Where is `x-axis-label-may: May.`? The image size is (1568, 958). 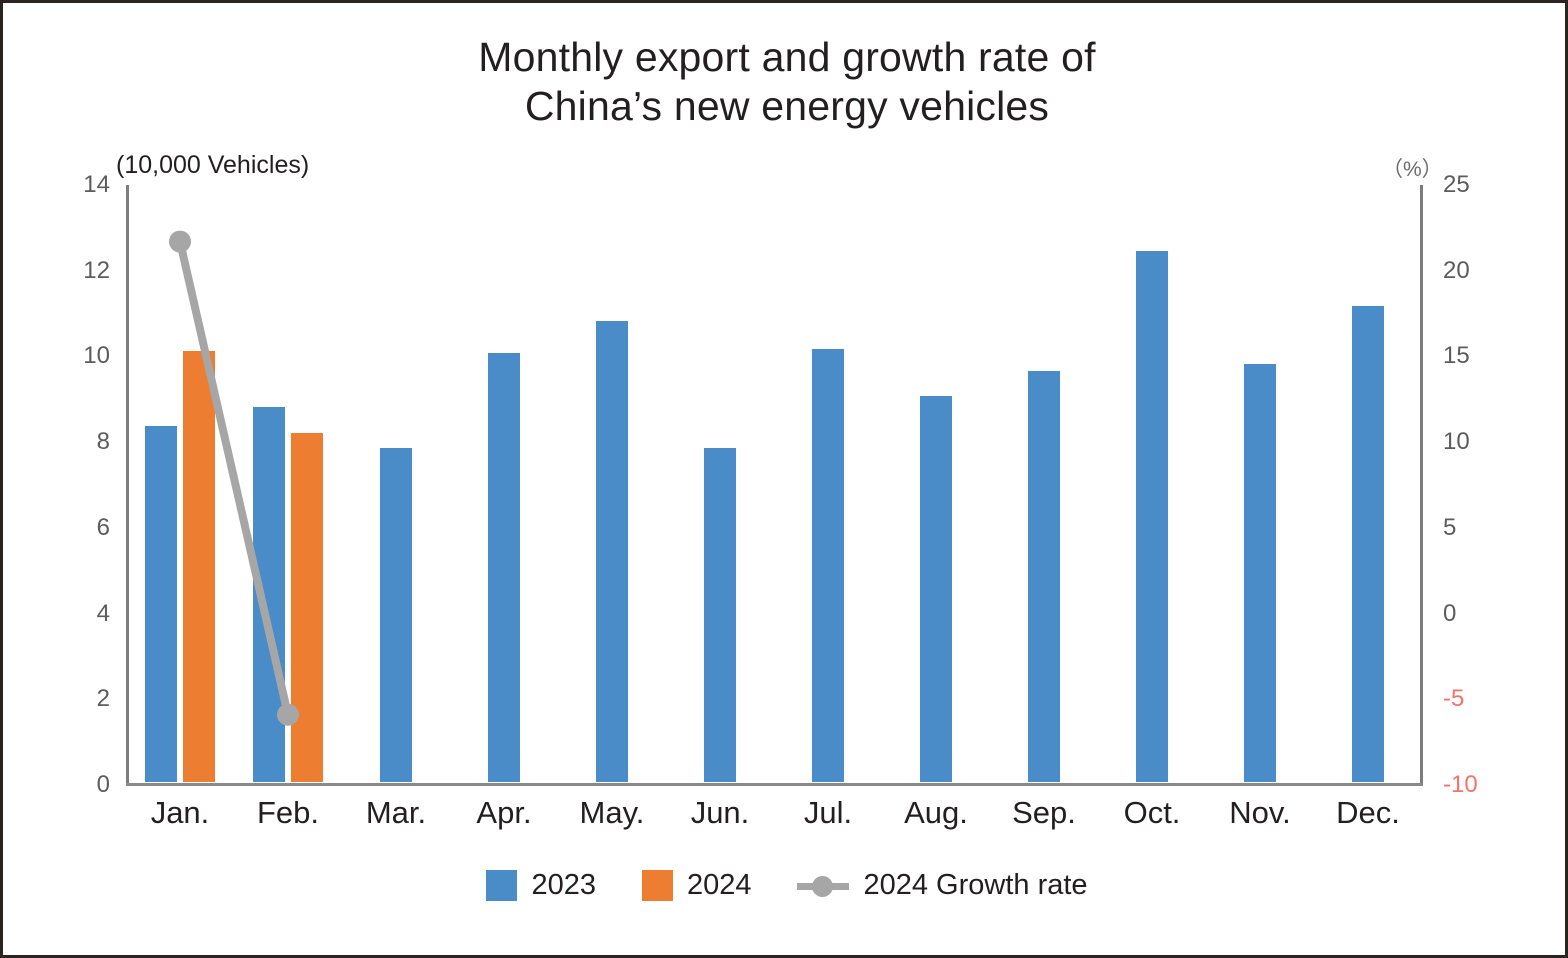 x-axis-label-may: May. is located at coordinates (612, 812).